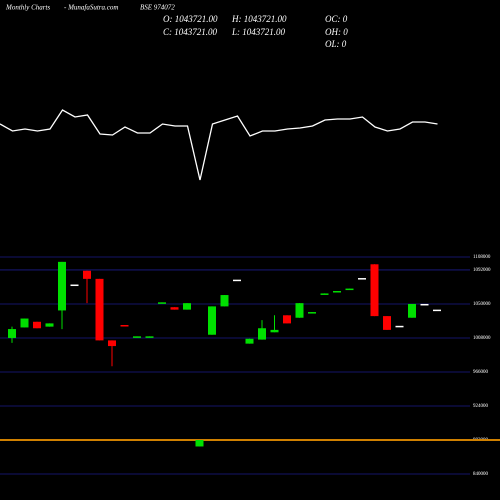  Describe the element at coordinates (336, 44) in the screenshot. I see `ohlc-ol: OL: 0` at that location.